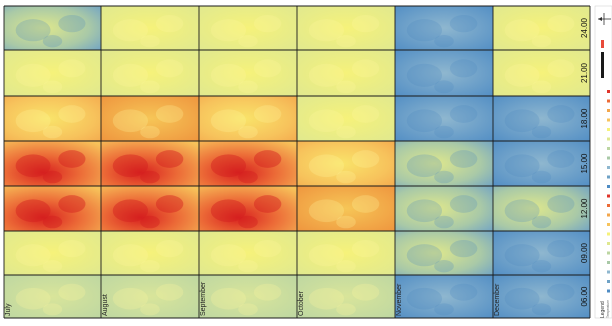  Describe the element at coordinates (584, 27) in the screenshot. I see `hour-label: 24.00` at that location.